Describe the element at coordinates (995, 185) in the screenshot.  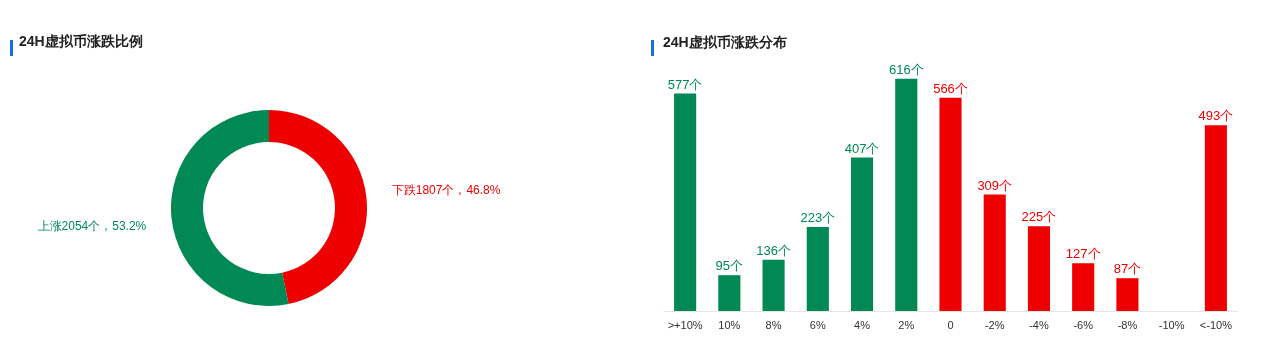
I see `data-label: 309个` at that location.